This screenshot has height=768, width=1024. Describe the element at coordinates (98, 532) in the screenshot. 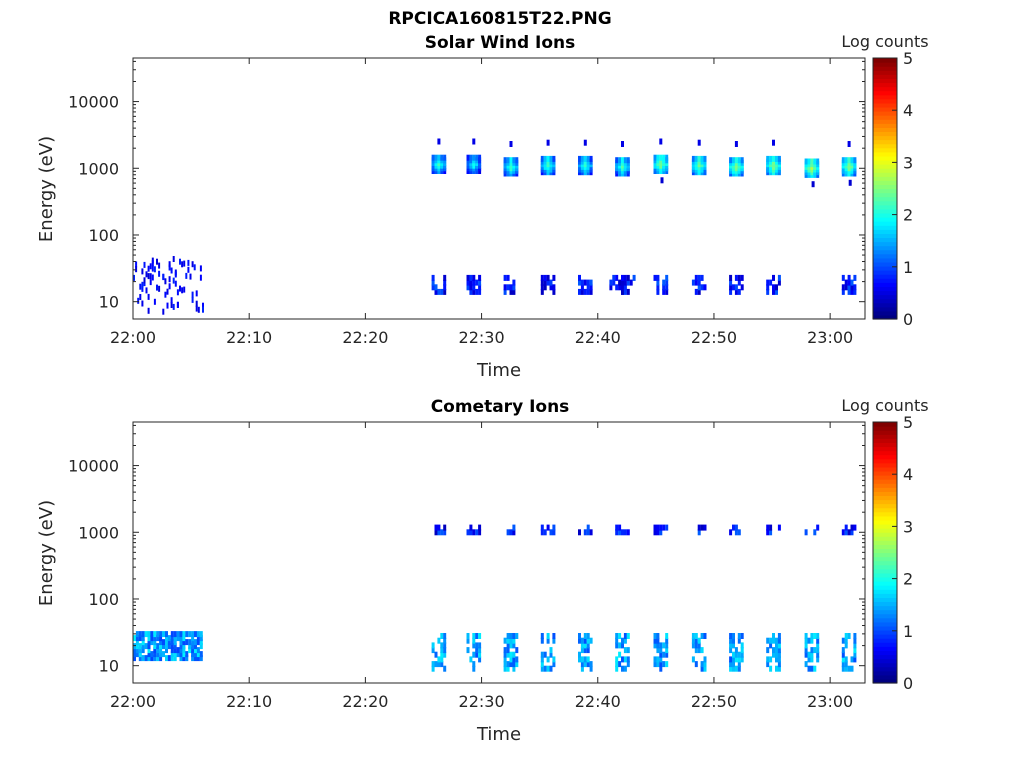

I see `y-tick-label: 1000` at that location.